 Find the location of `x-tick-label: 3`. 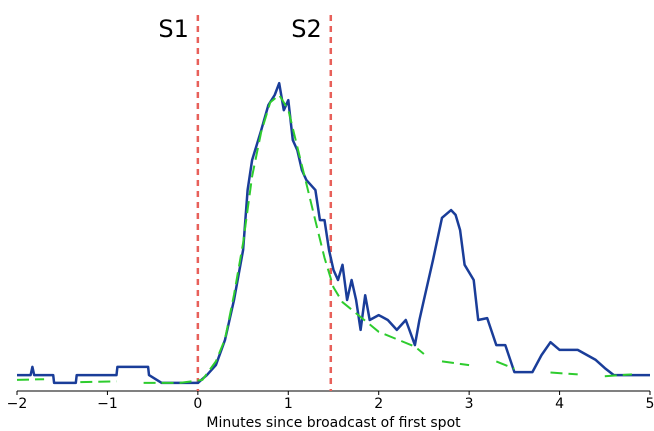

x-tick-label: 3 is located at coordinates (469, 404).